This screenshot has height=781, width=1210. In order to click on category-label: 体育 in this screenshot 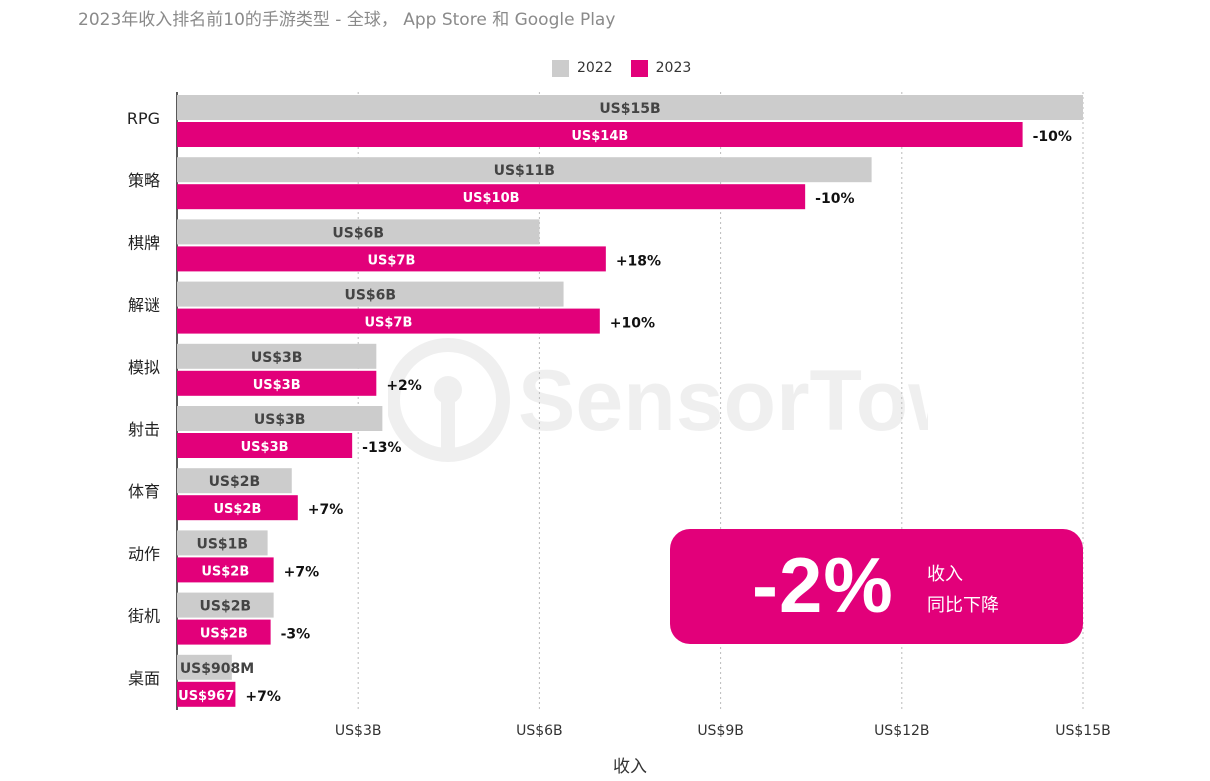, I will do `click(144, 491)`.